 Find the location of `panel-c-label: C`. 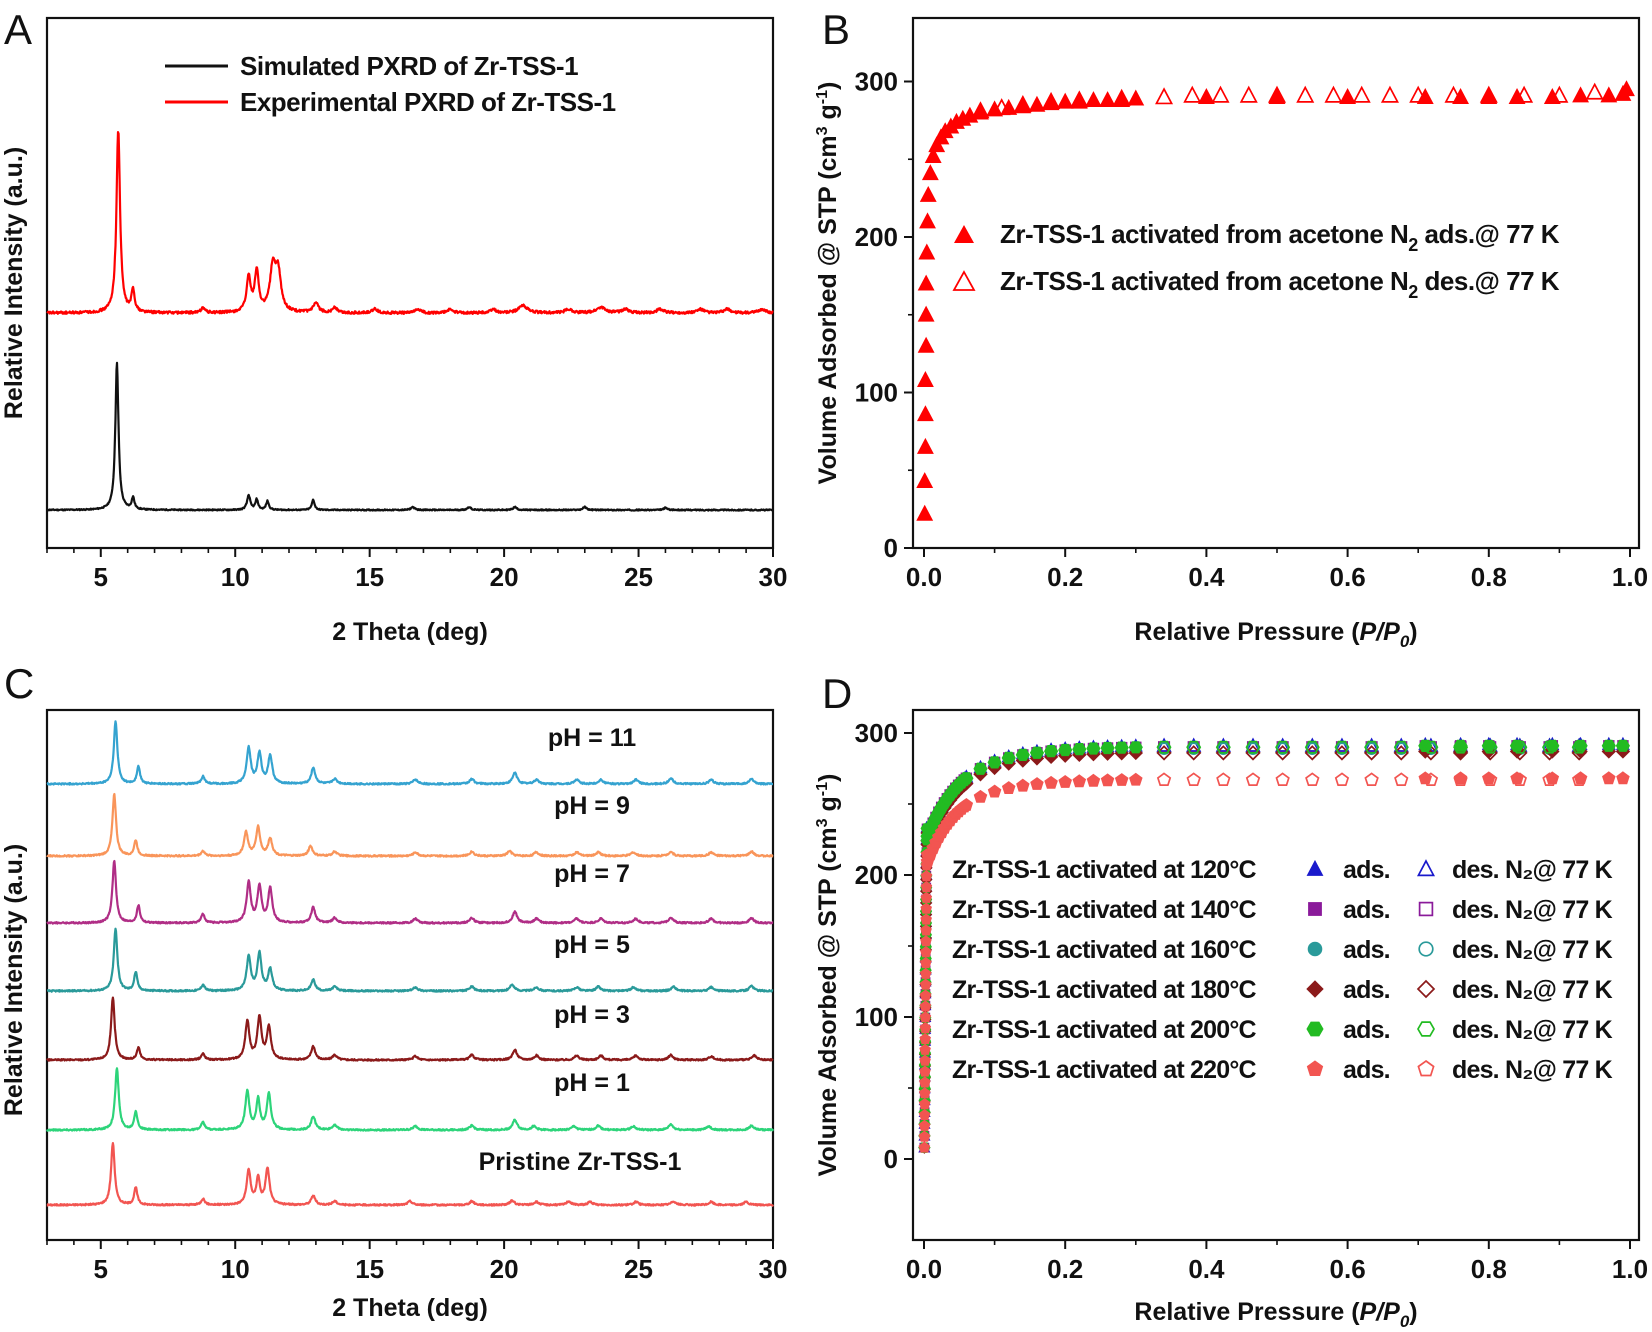

panel-c-label: C is located at coordinates (19, 683).